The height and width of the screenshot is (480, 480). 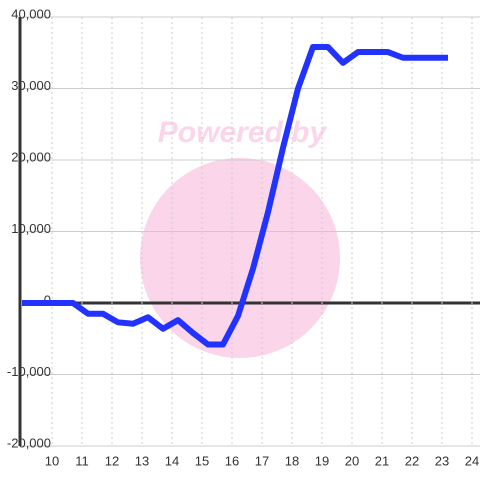 What do you see at coordinates (31, 13) in the screenshot?
I see `y-tick-label: 40,000` at bounding box center [31, 13].